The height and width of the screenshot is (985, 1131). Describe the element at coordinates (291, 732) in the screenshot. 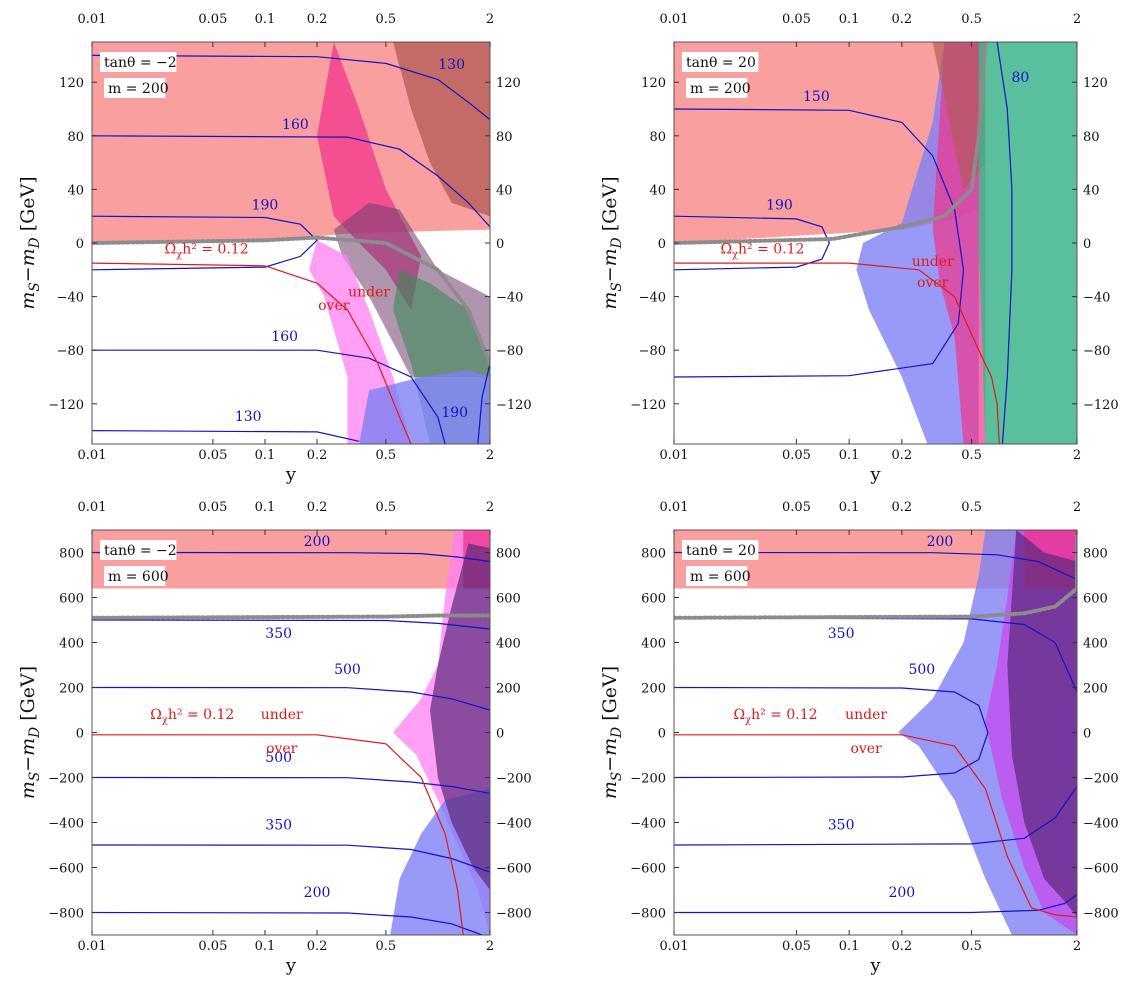

I see `plot-area: 200 350 500 500 350 200 Ωχh² = 0.12 under over` at that location.